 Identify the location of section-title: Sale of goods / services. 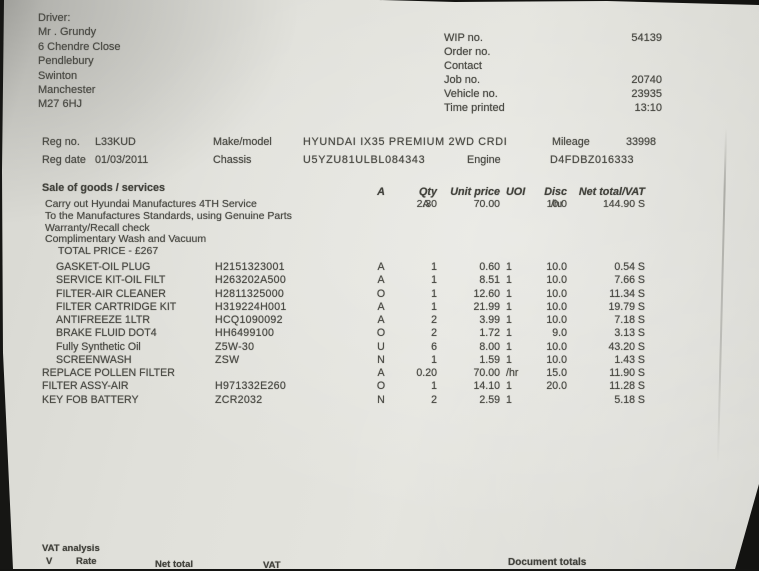
(104, 188).